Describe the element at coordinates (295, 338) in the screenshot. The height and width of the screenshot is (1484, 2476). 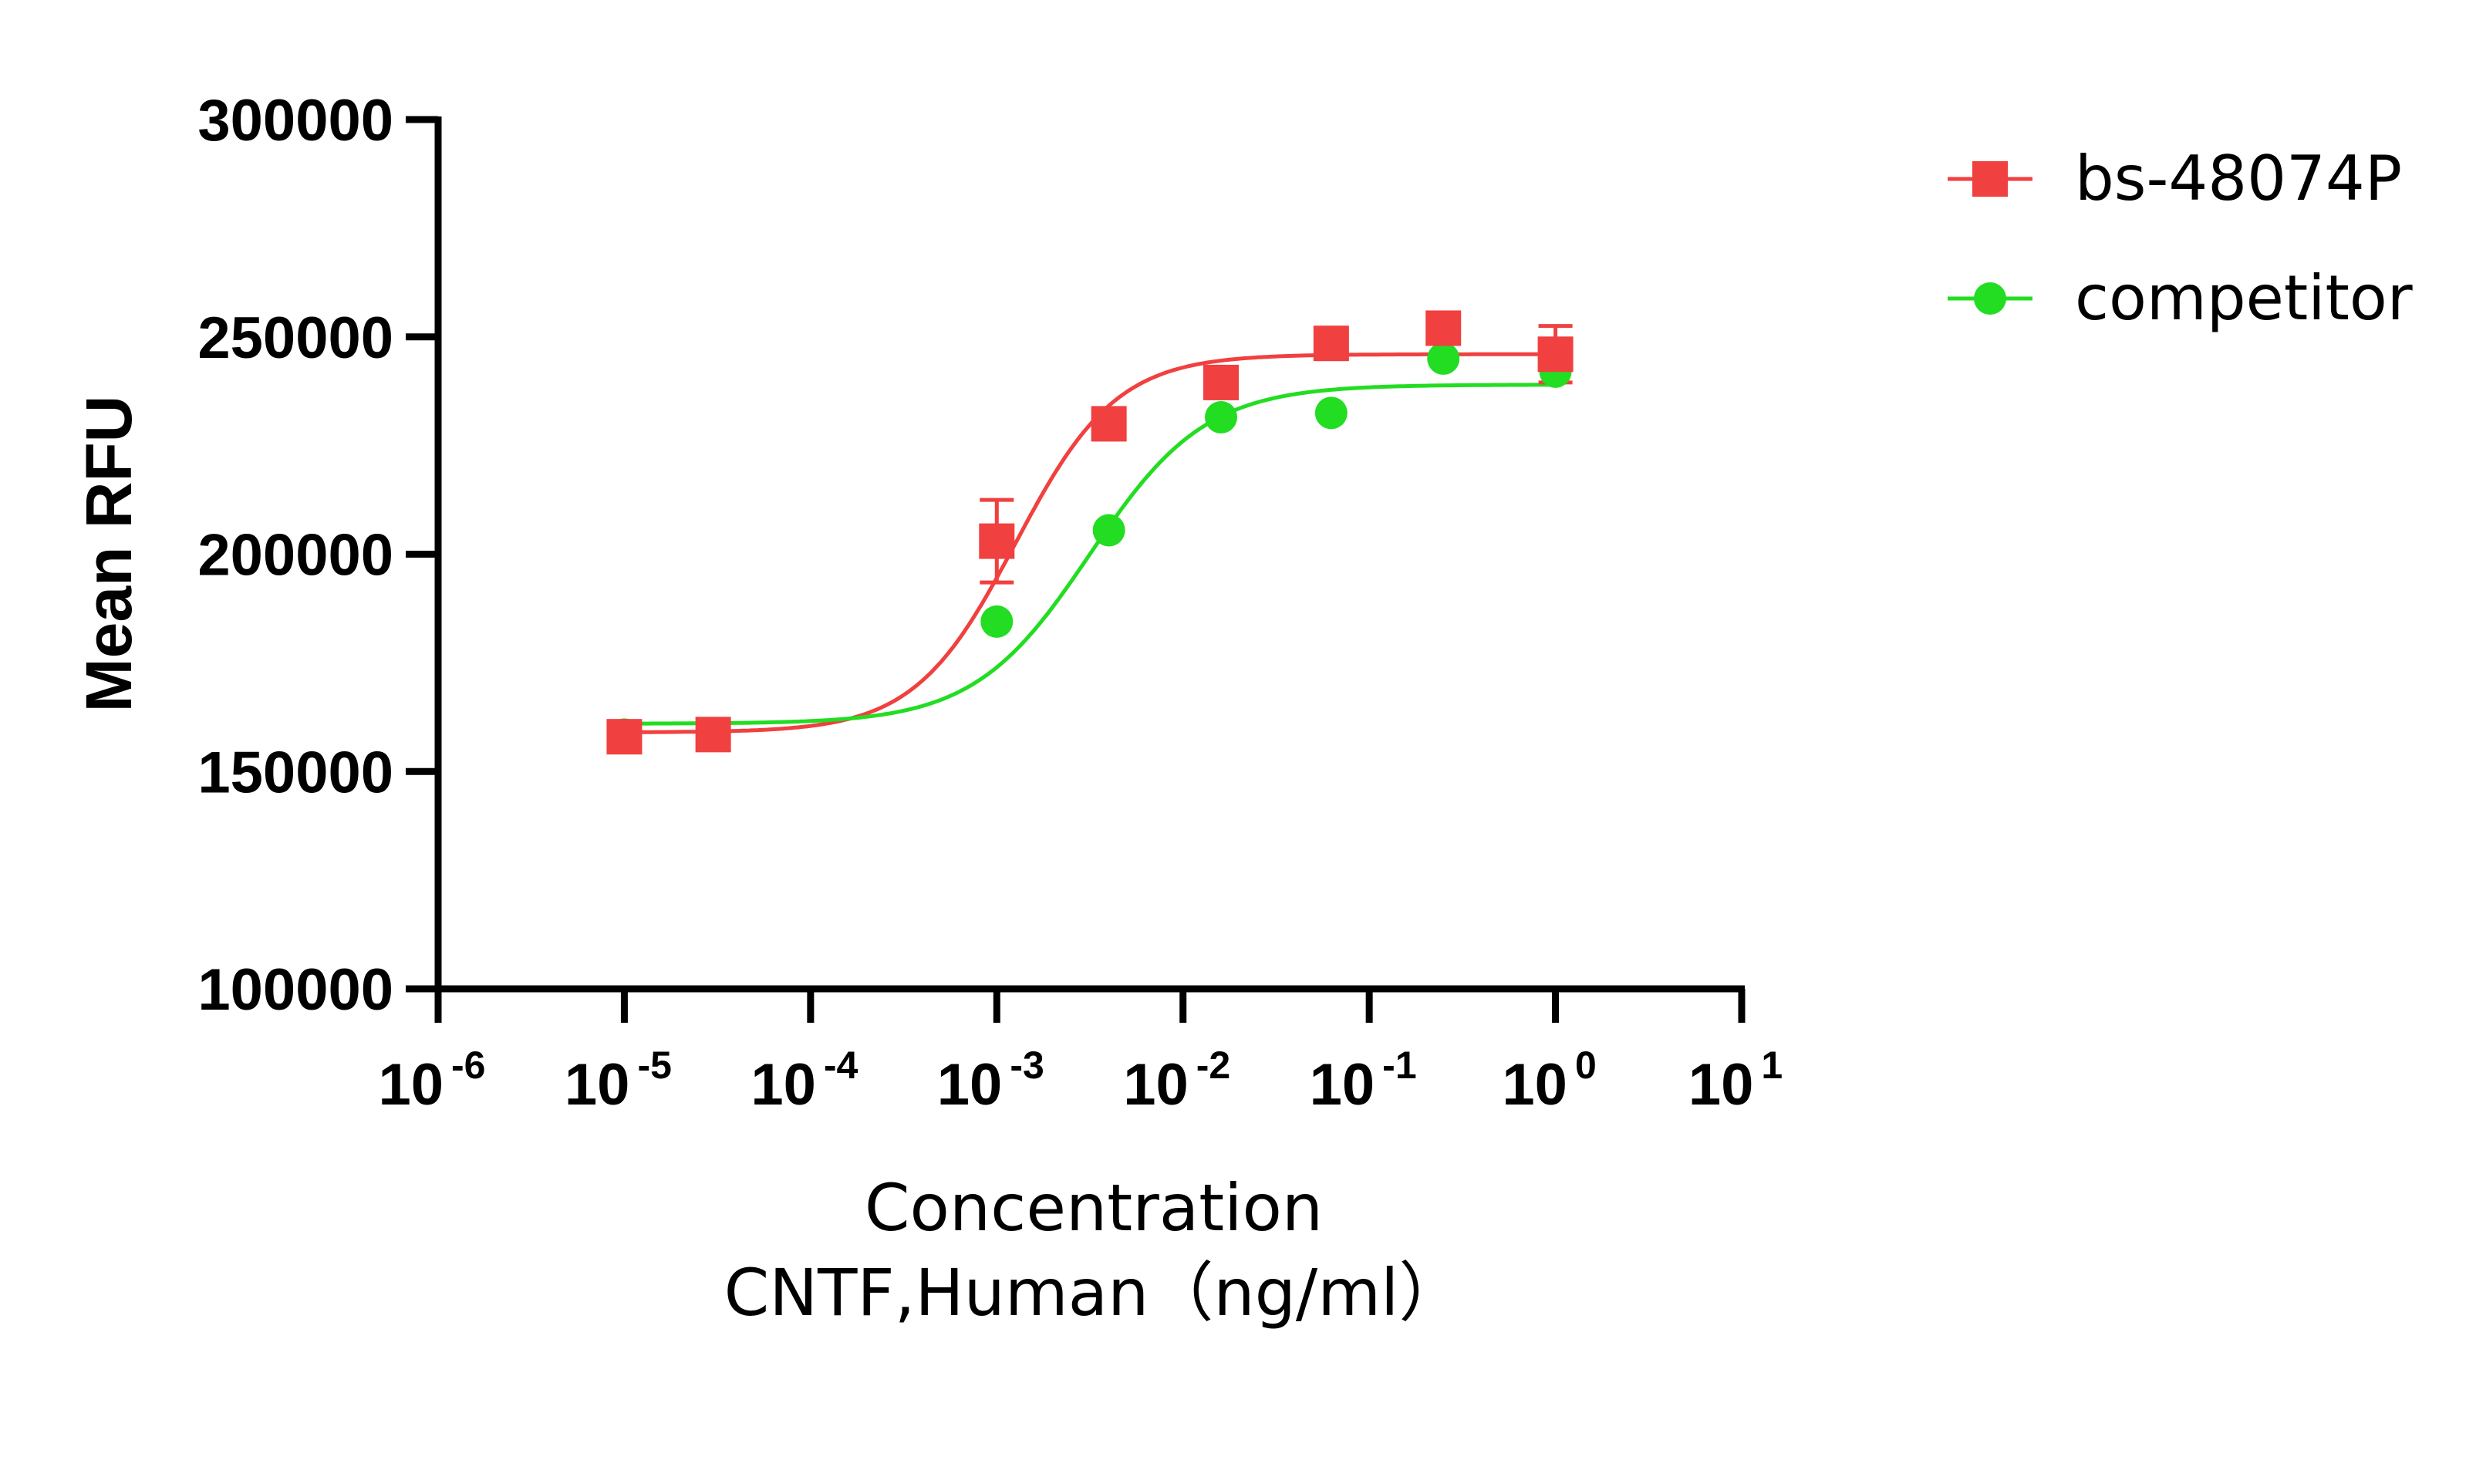
I see `y-tick-label: 250000` at that location.